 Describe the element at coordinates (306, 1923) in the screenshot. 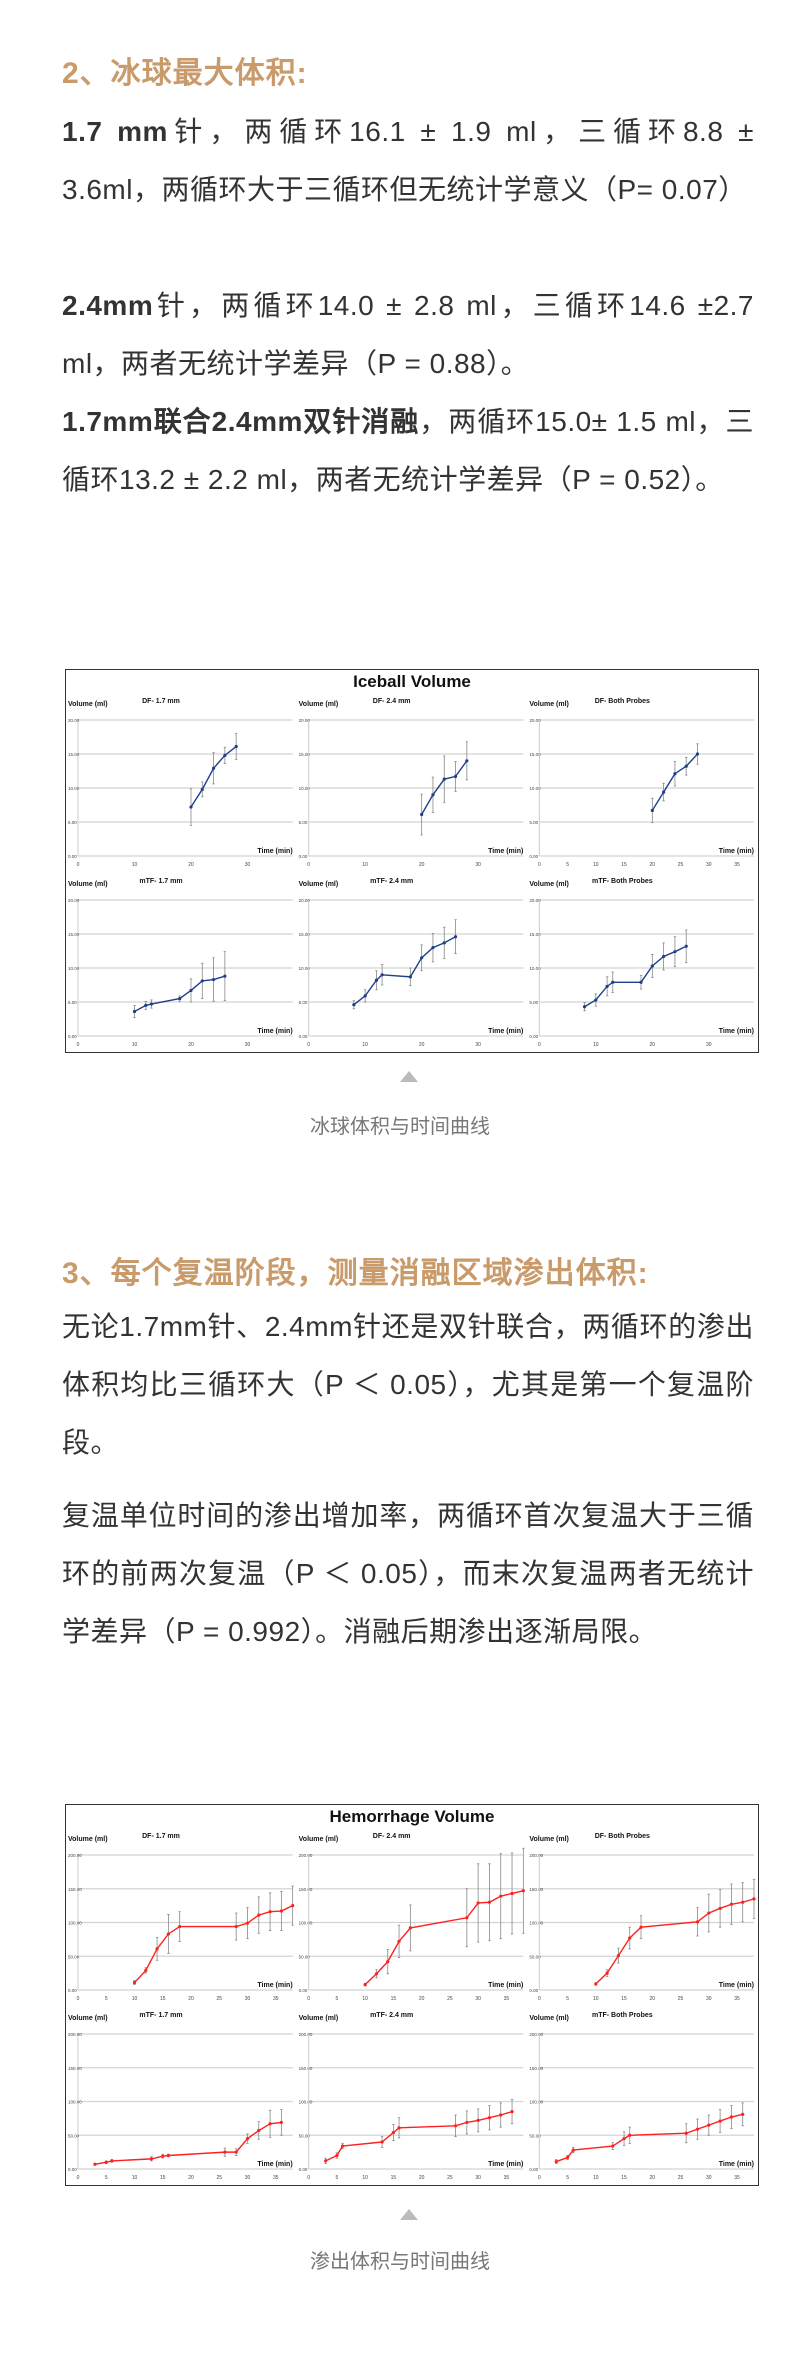

I see `y-tick-label: 100.00` at that location.